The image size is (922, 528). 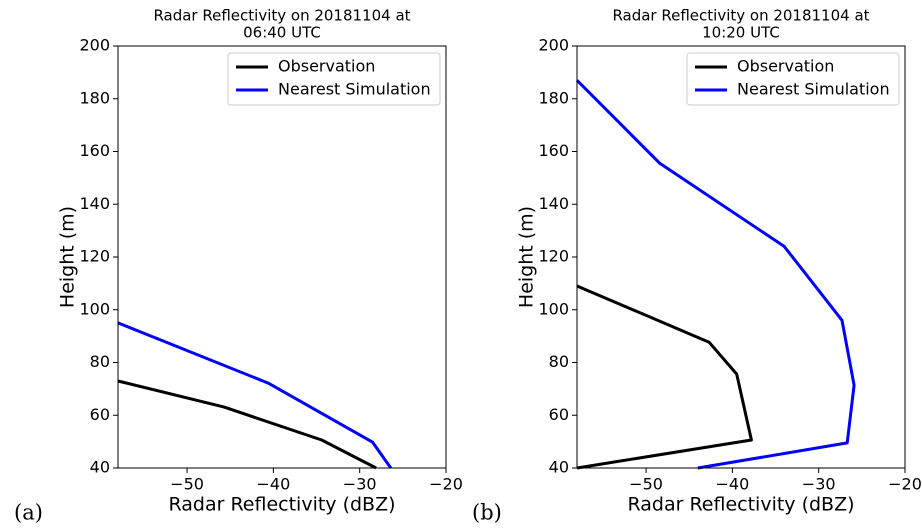 I want to click on chart-title: 10:20 UTC, so click(x=741, y=33).